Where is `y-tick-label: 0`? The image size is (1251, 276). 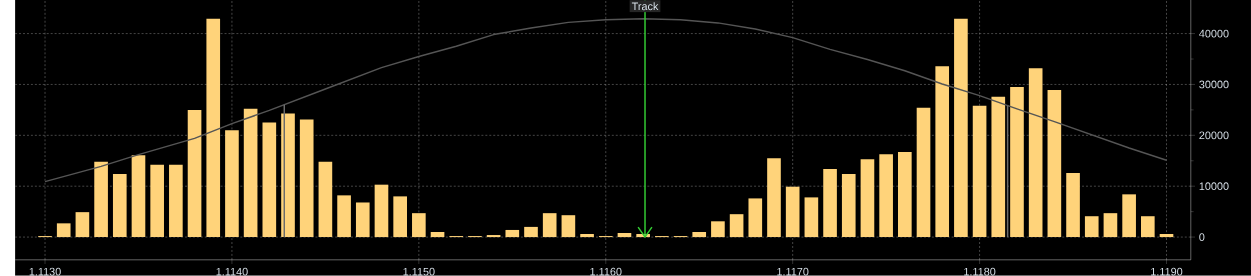
y-tick-label: 0 is located at coordinates (1202, 237).